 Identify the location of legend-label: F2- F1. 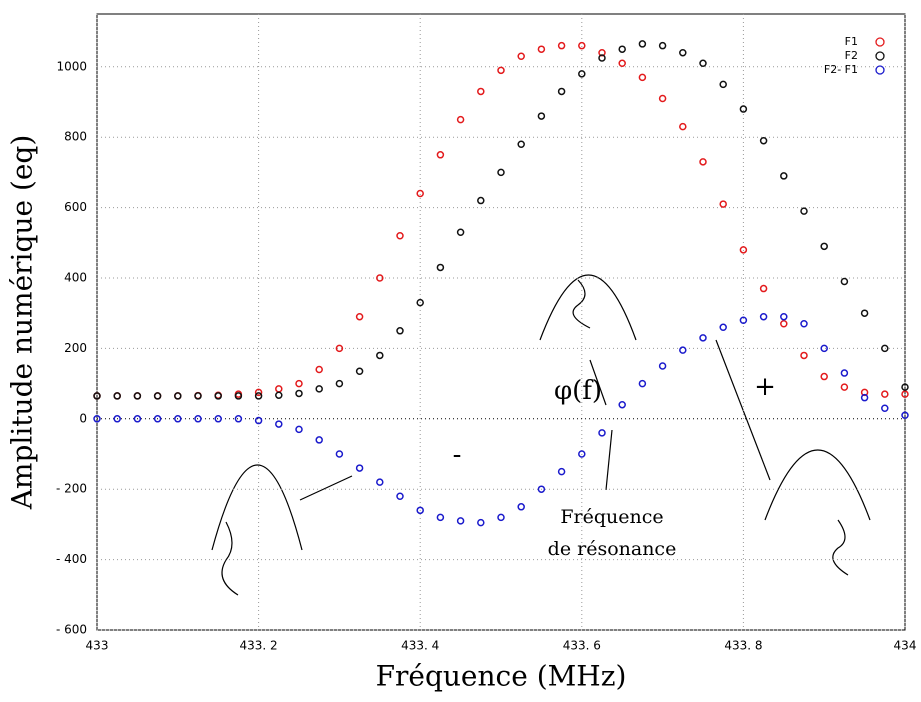
(841, 69).